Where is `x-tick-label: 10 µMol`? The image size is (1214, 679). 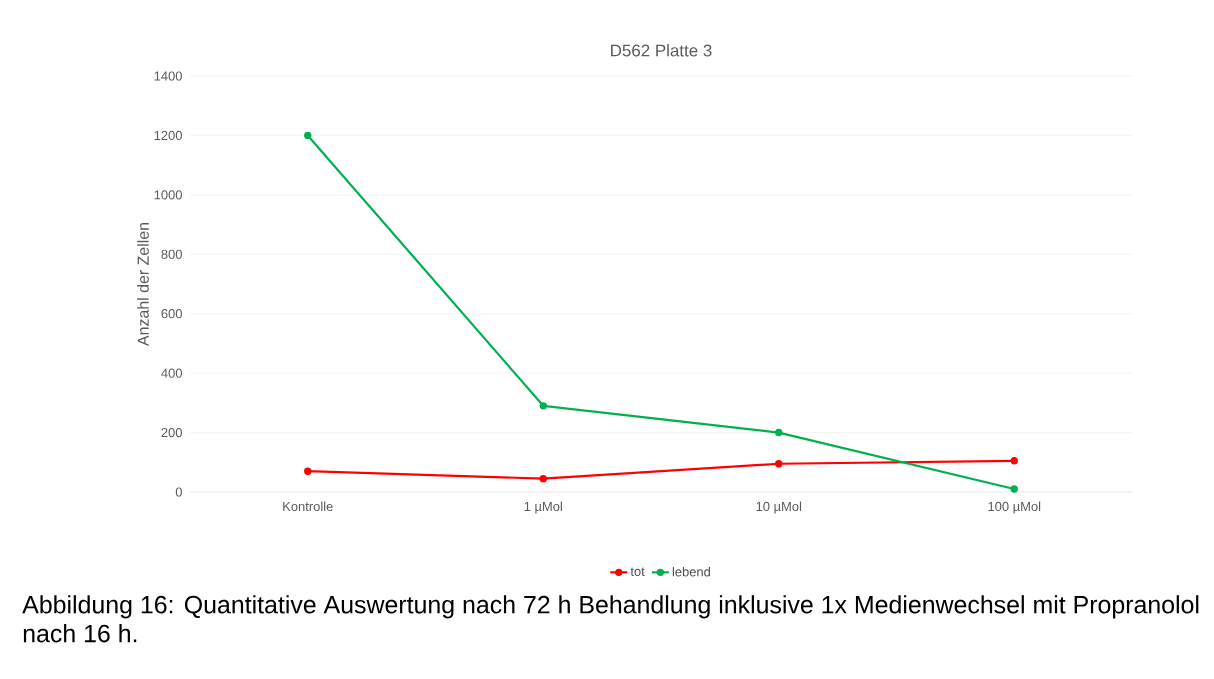 x-tick-label: 10 µMol is located at coordinates (779, 507).